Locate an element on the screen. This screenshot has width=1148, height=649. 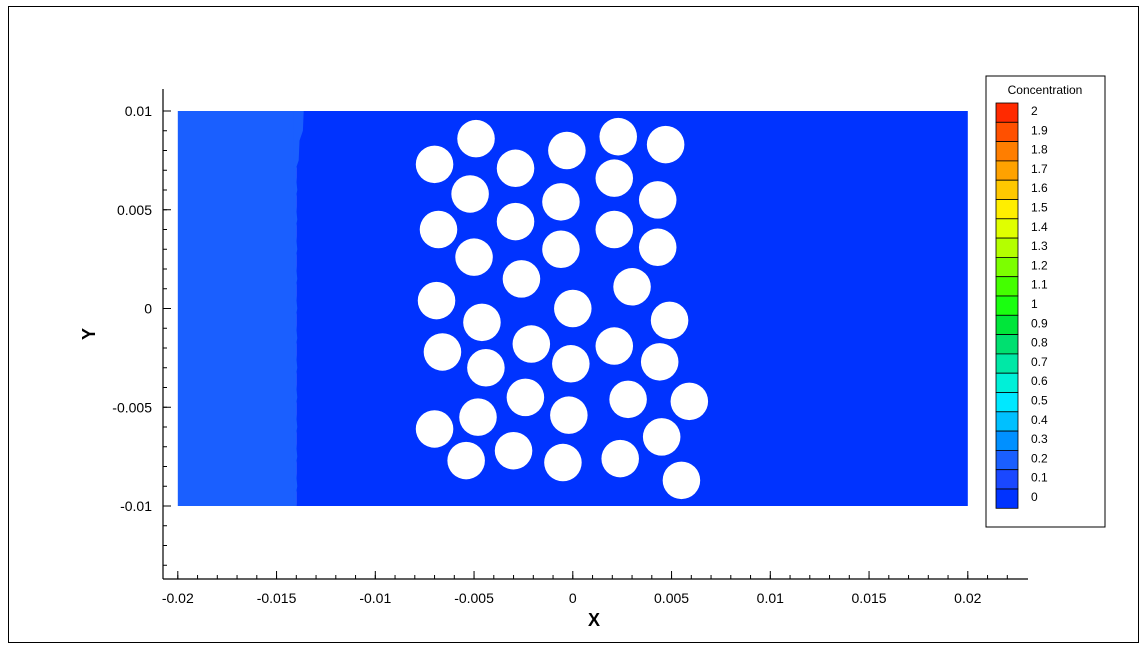
x-tick-label: -0.01 is located at coordinates (375, 598).